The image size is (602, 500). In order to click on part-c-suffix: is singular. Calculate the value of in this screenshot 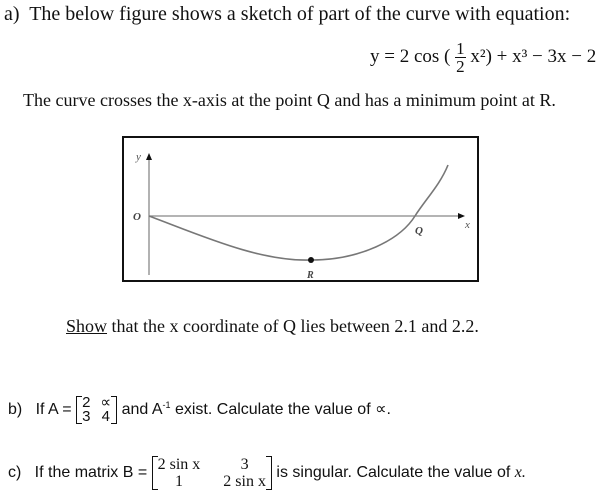, I will do `click(393, 473)`.